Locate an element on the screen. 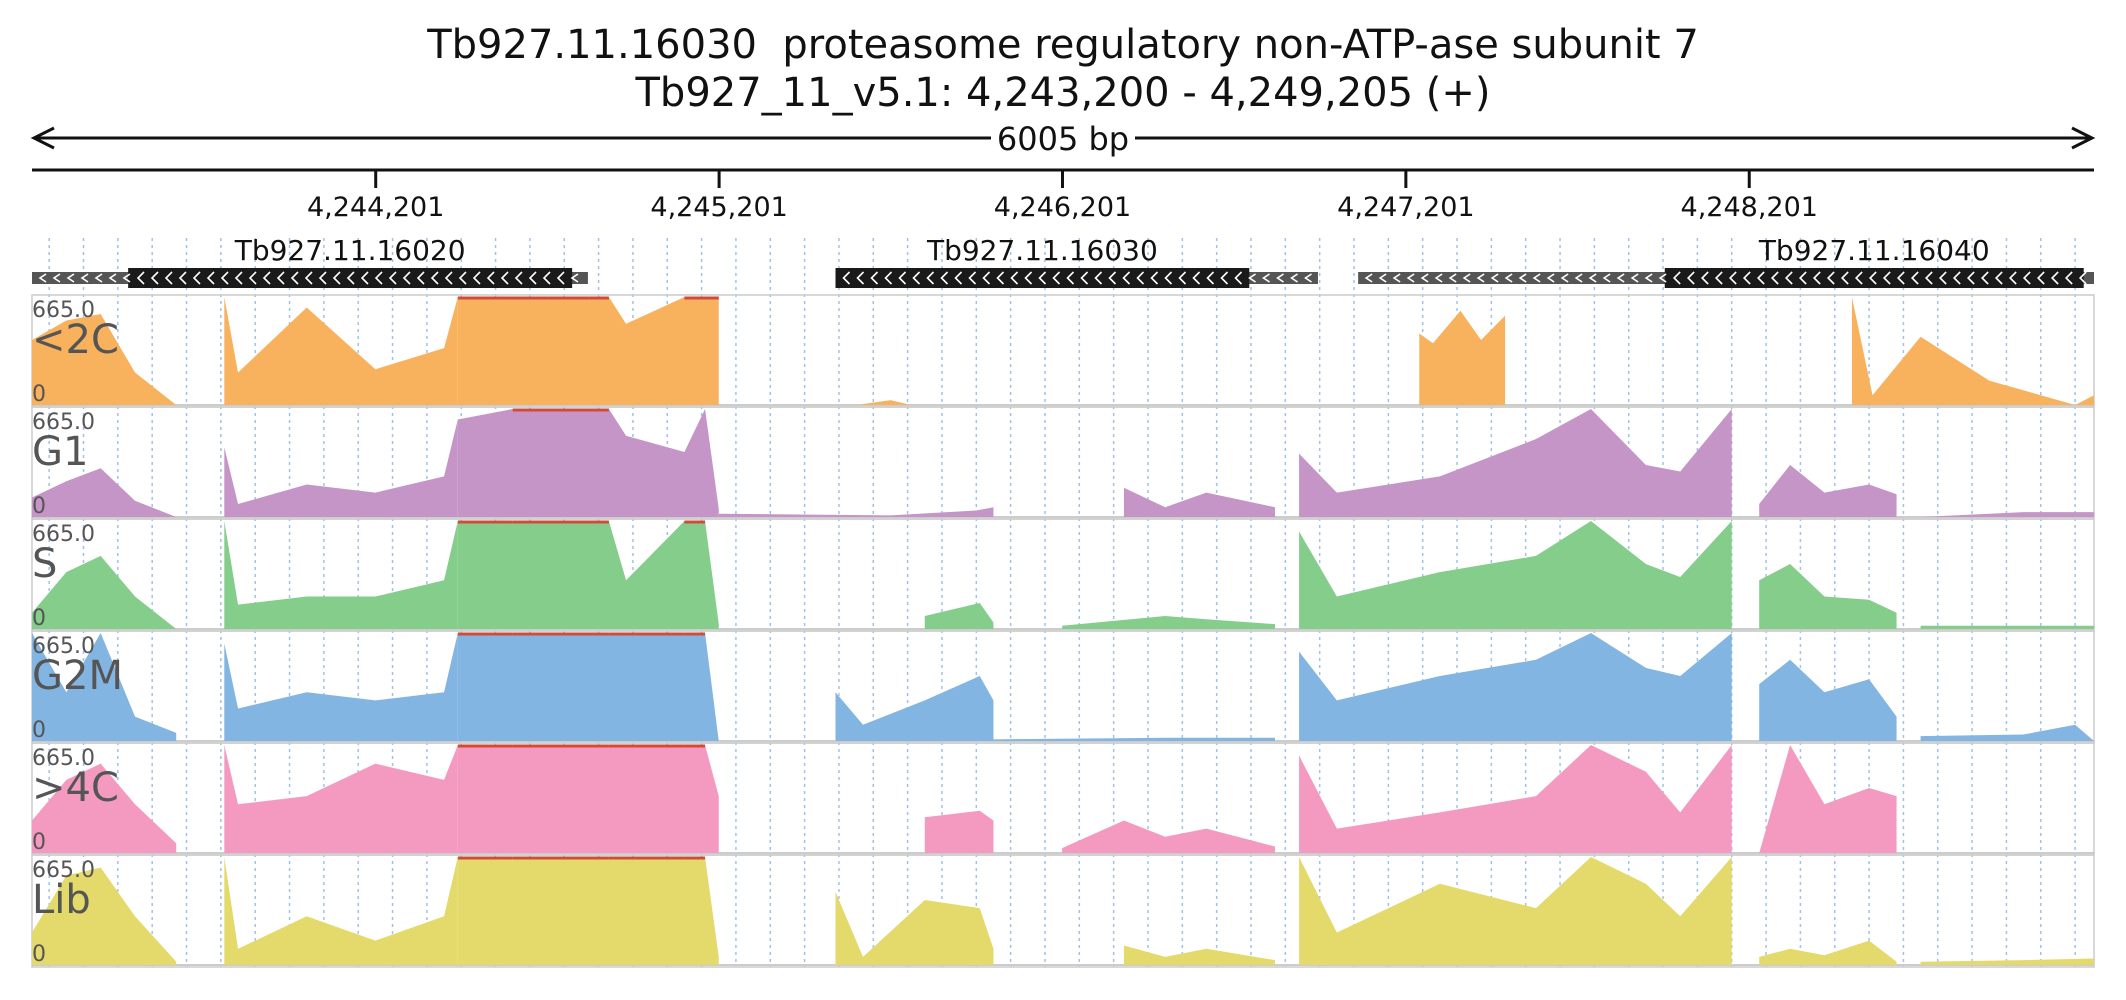  ruler-tick-label: 4,246,201 is located at coordinates (1062, 207).